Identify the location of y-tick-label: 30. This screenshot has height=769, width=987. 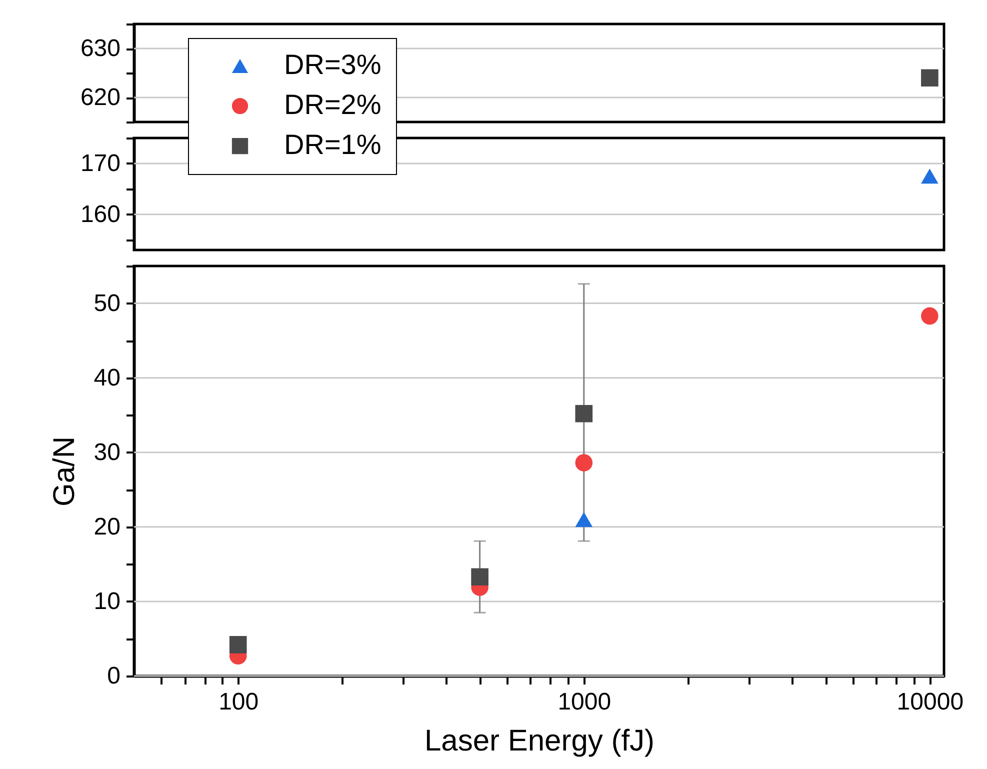
(107, 452).